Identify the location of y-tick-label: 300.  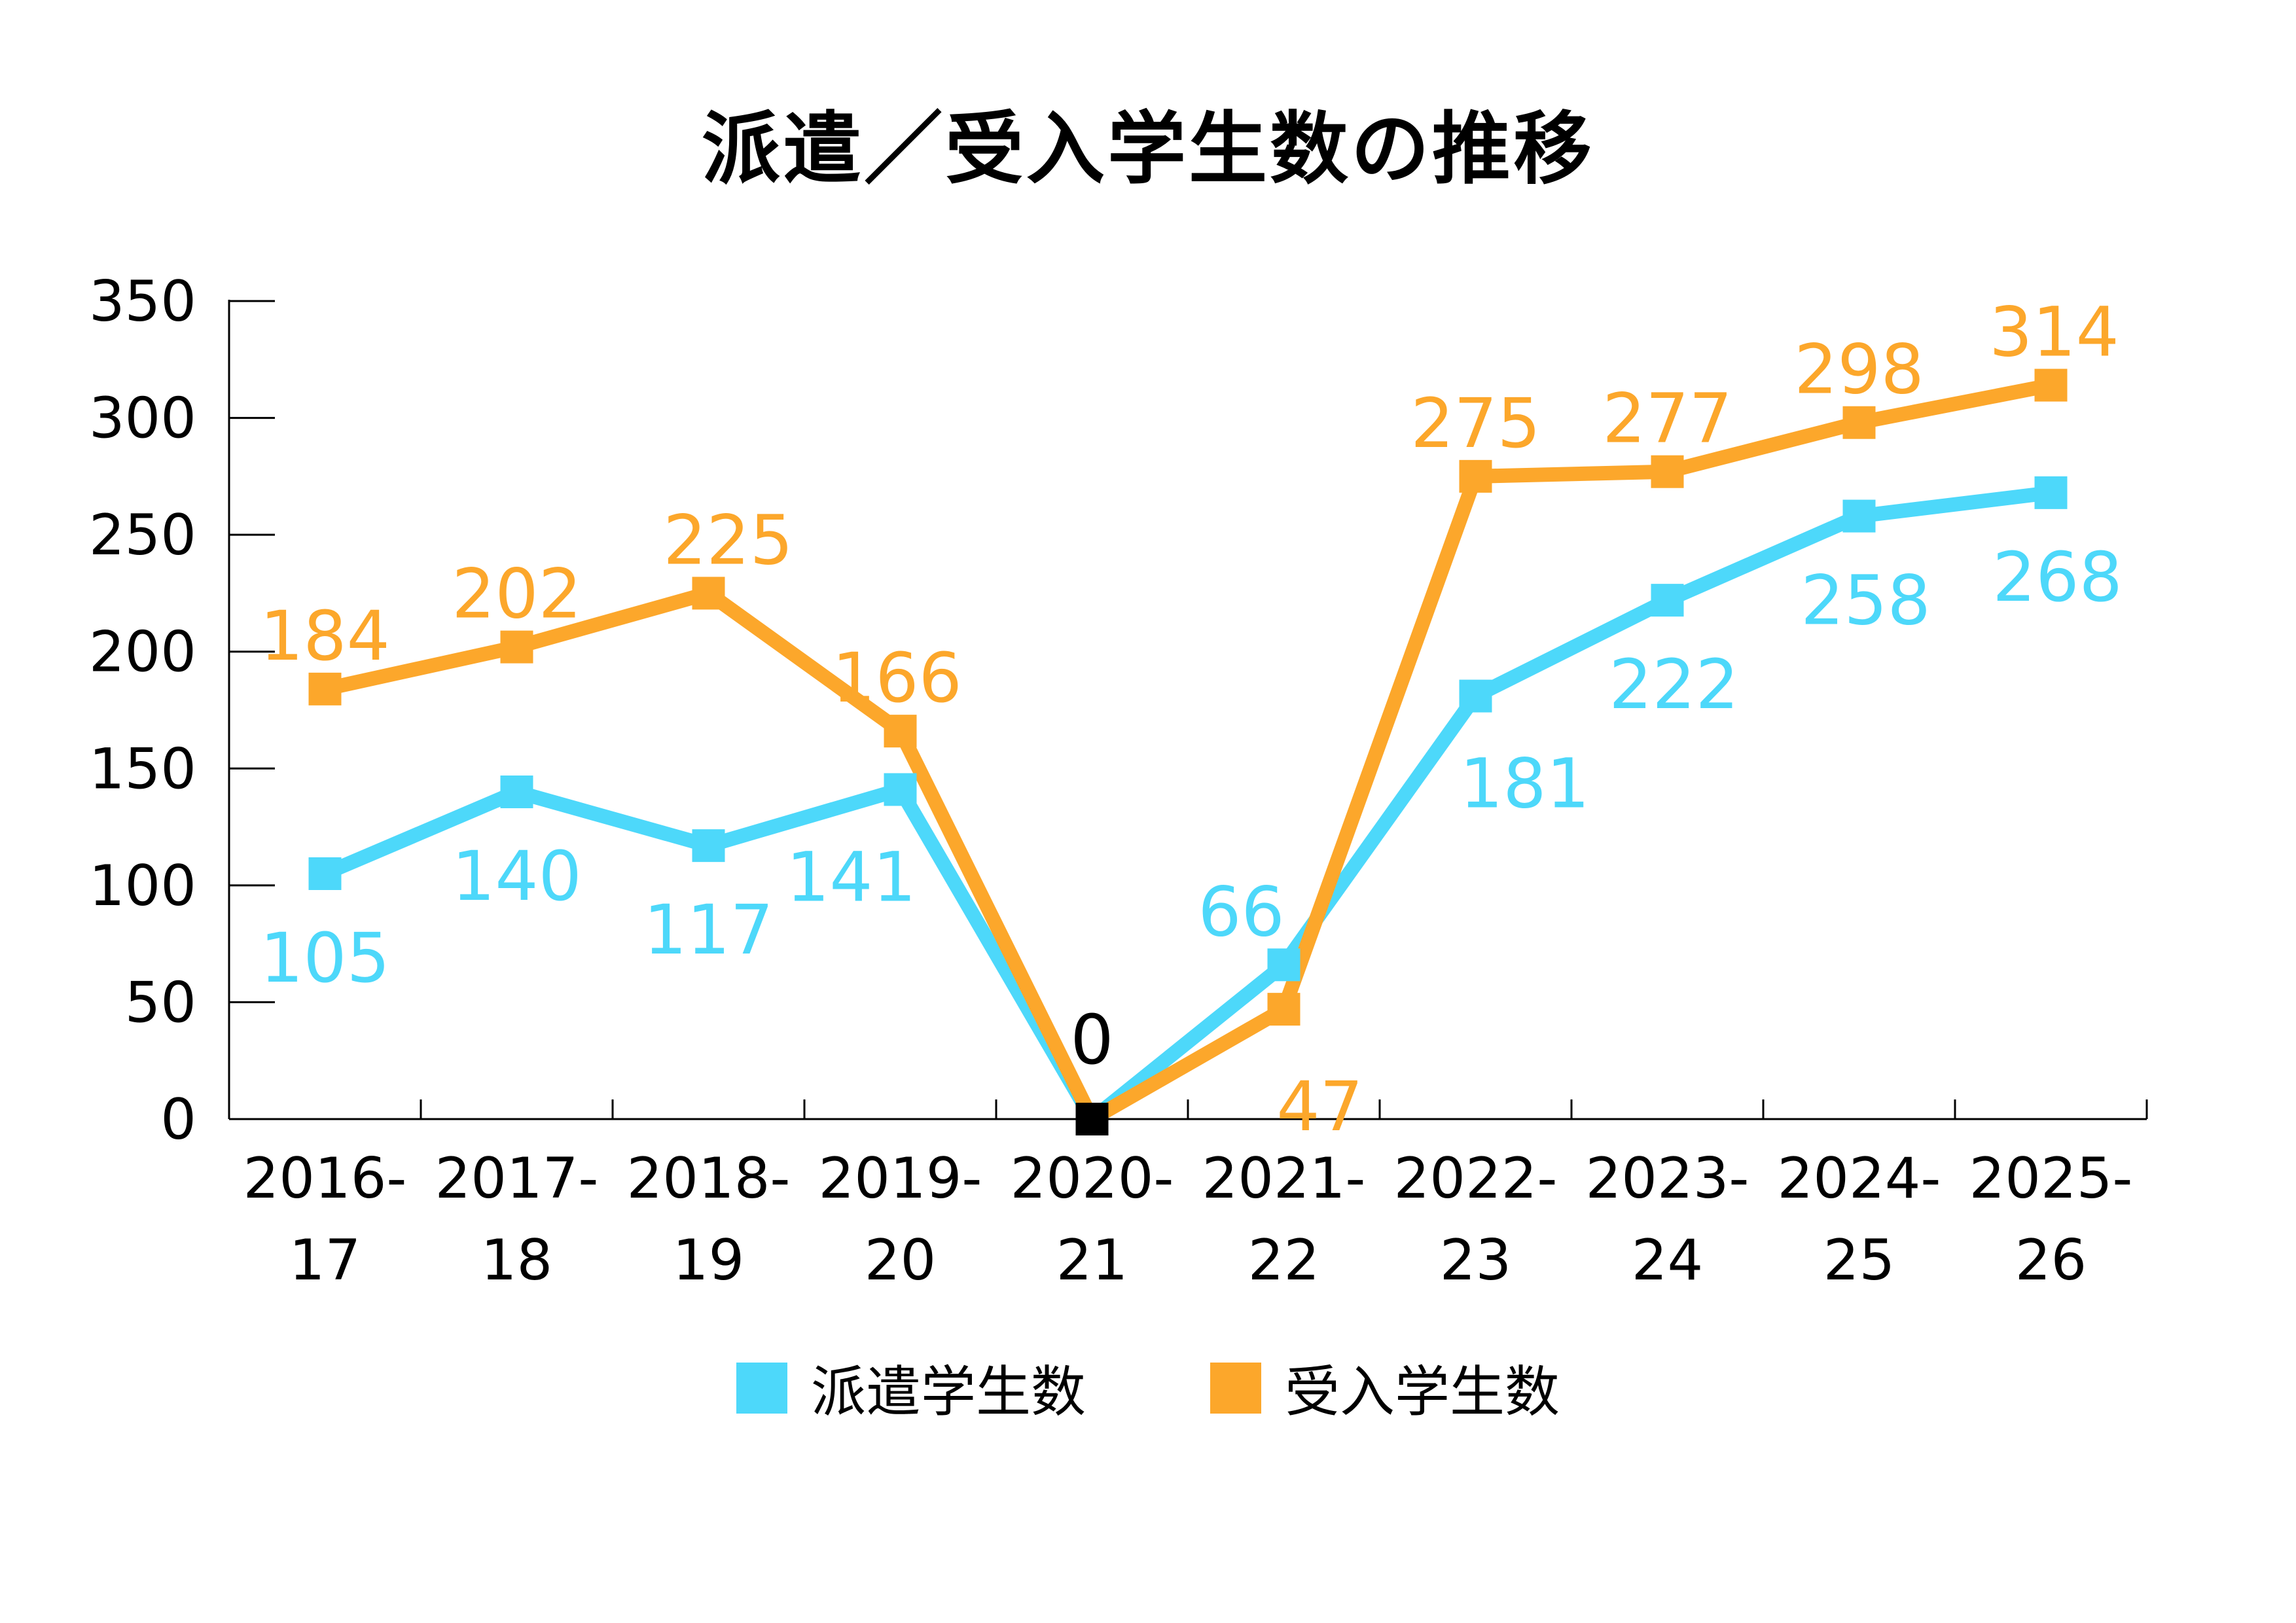
(142, 419).